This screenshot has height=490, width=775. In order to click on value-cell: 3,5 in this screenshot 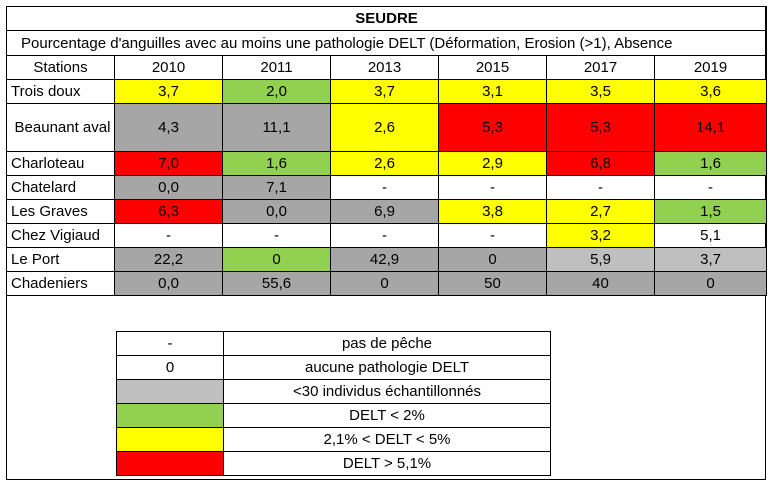, I will do `click(600, 91)`.